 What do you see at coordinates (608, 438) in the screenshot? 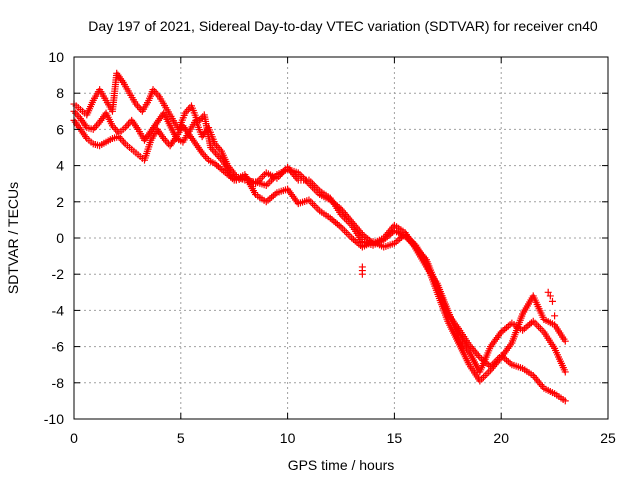
I see `x-tick-label: 25` at bounding box center [608, 438].